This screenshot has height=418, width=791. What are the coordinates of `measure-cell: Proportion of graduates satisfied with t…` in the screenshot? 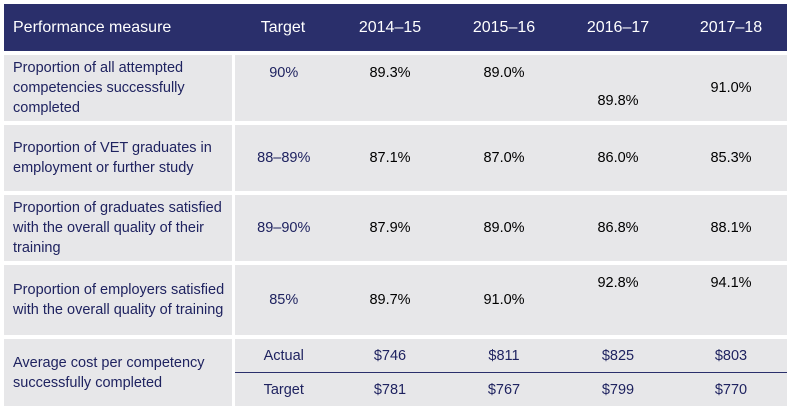 It's located at (119, 229).